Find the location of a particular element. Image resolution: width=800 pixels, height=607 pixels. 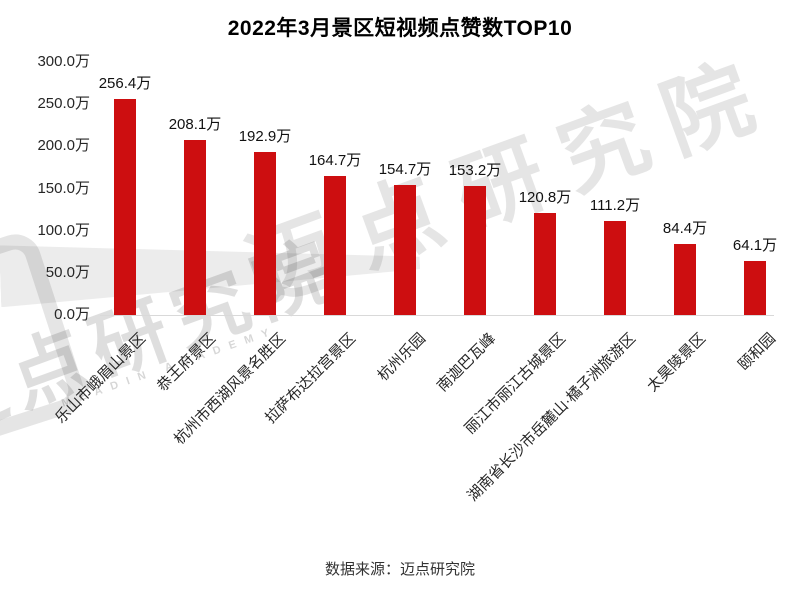

data-source-caption: 数据来源：迈点研究院 is located at coordinates (399, 569).